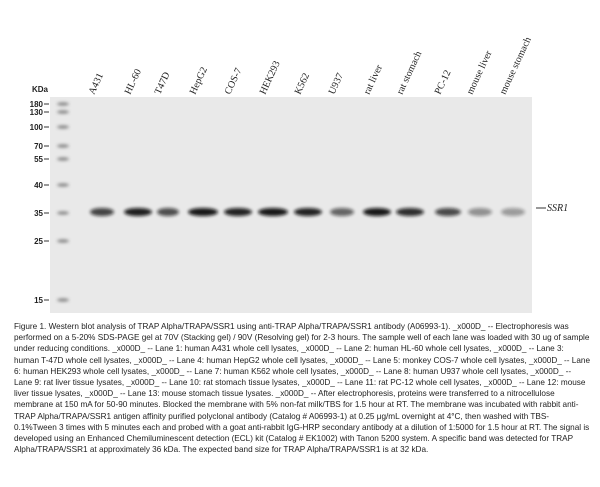 The width and height of the screenshot is (600, 487). I want to click on unit-label: KDa, so click(40, 89).